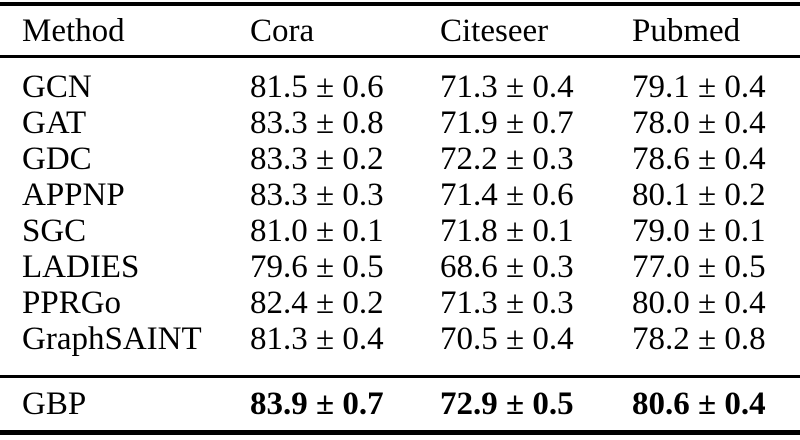  I want to click on citeseer-cell: 71.3 ± 0.4, so click(507, 86).